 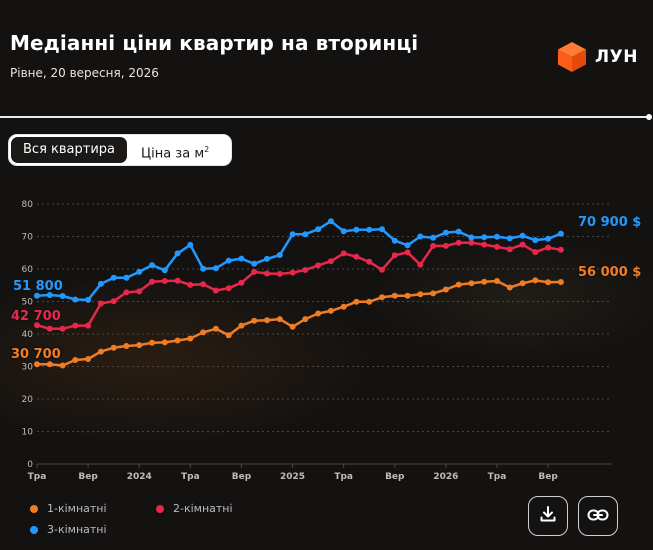 I want to click on y-tick-label: 0, so click(x=30, y=465).